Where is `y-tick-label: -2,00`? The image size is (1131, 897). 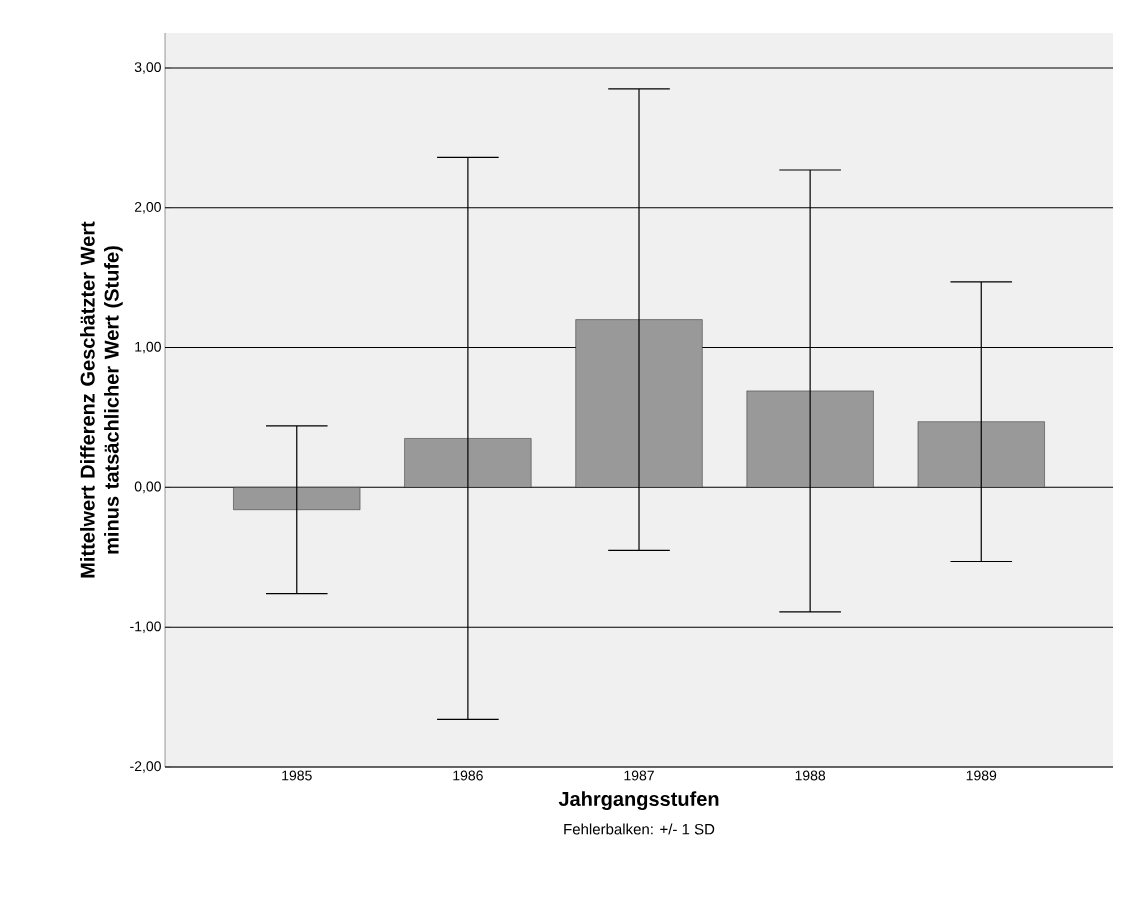 y-tick-label: -2,00 is located at coordinates (145, 767).